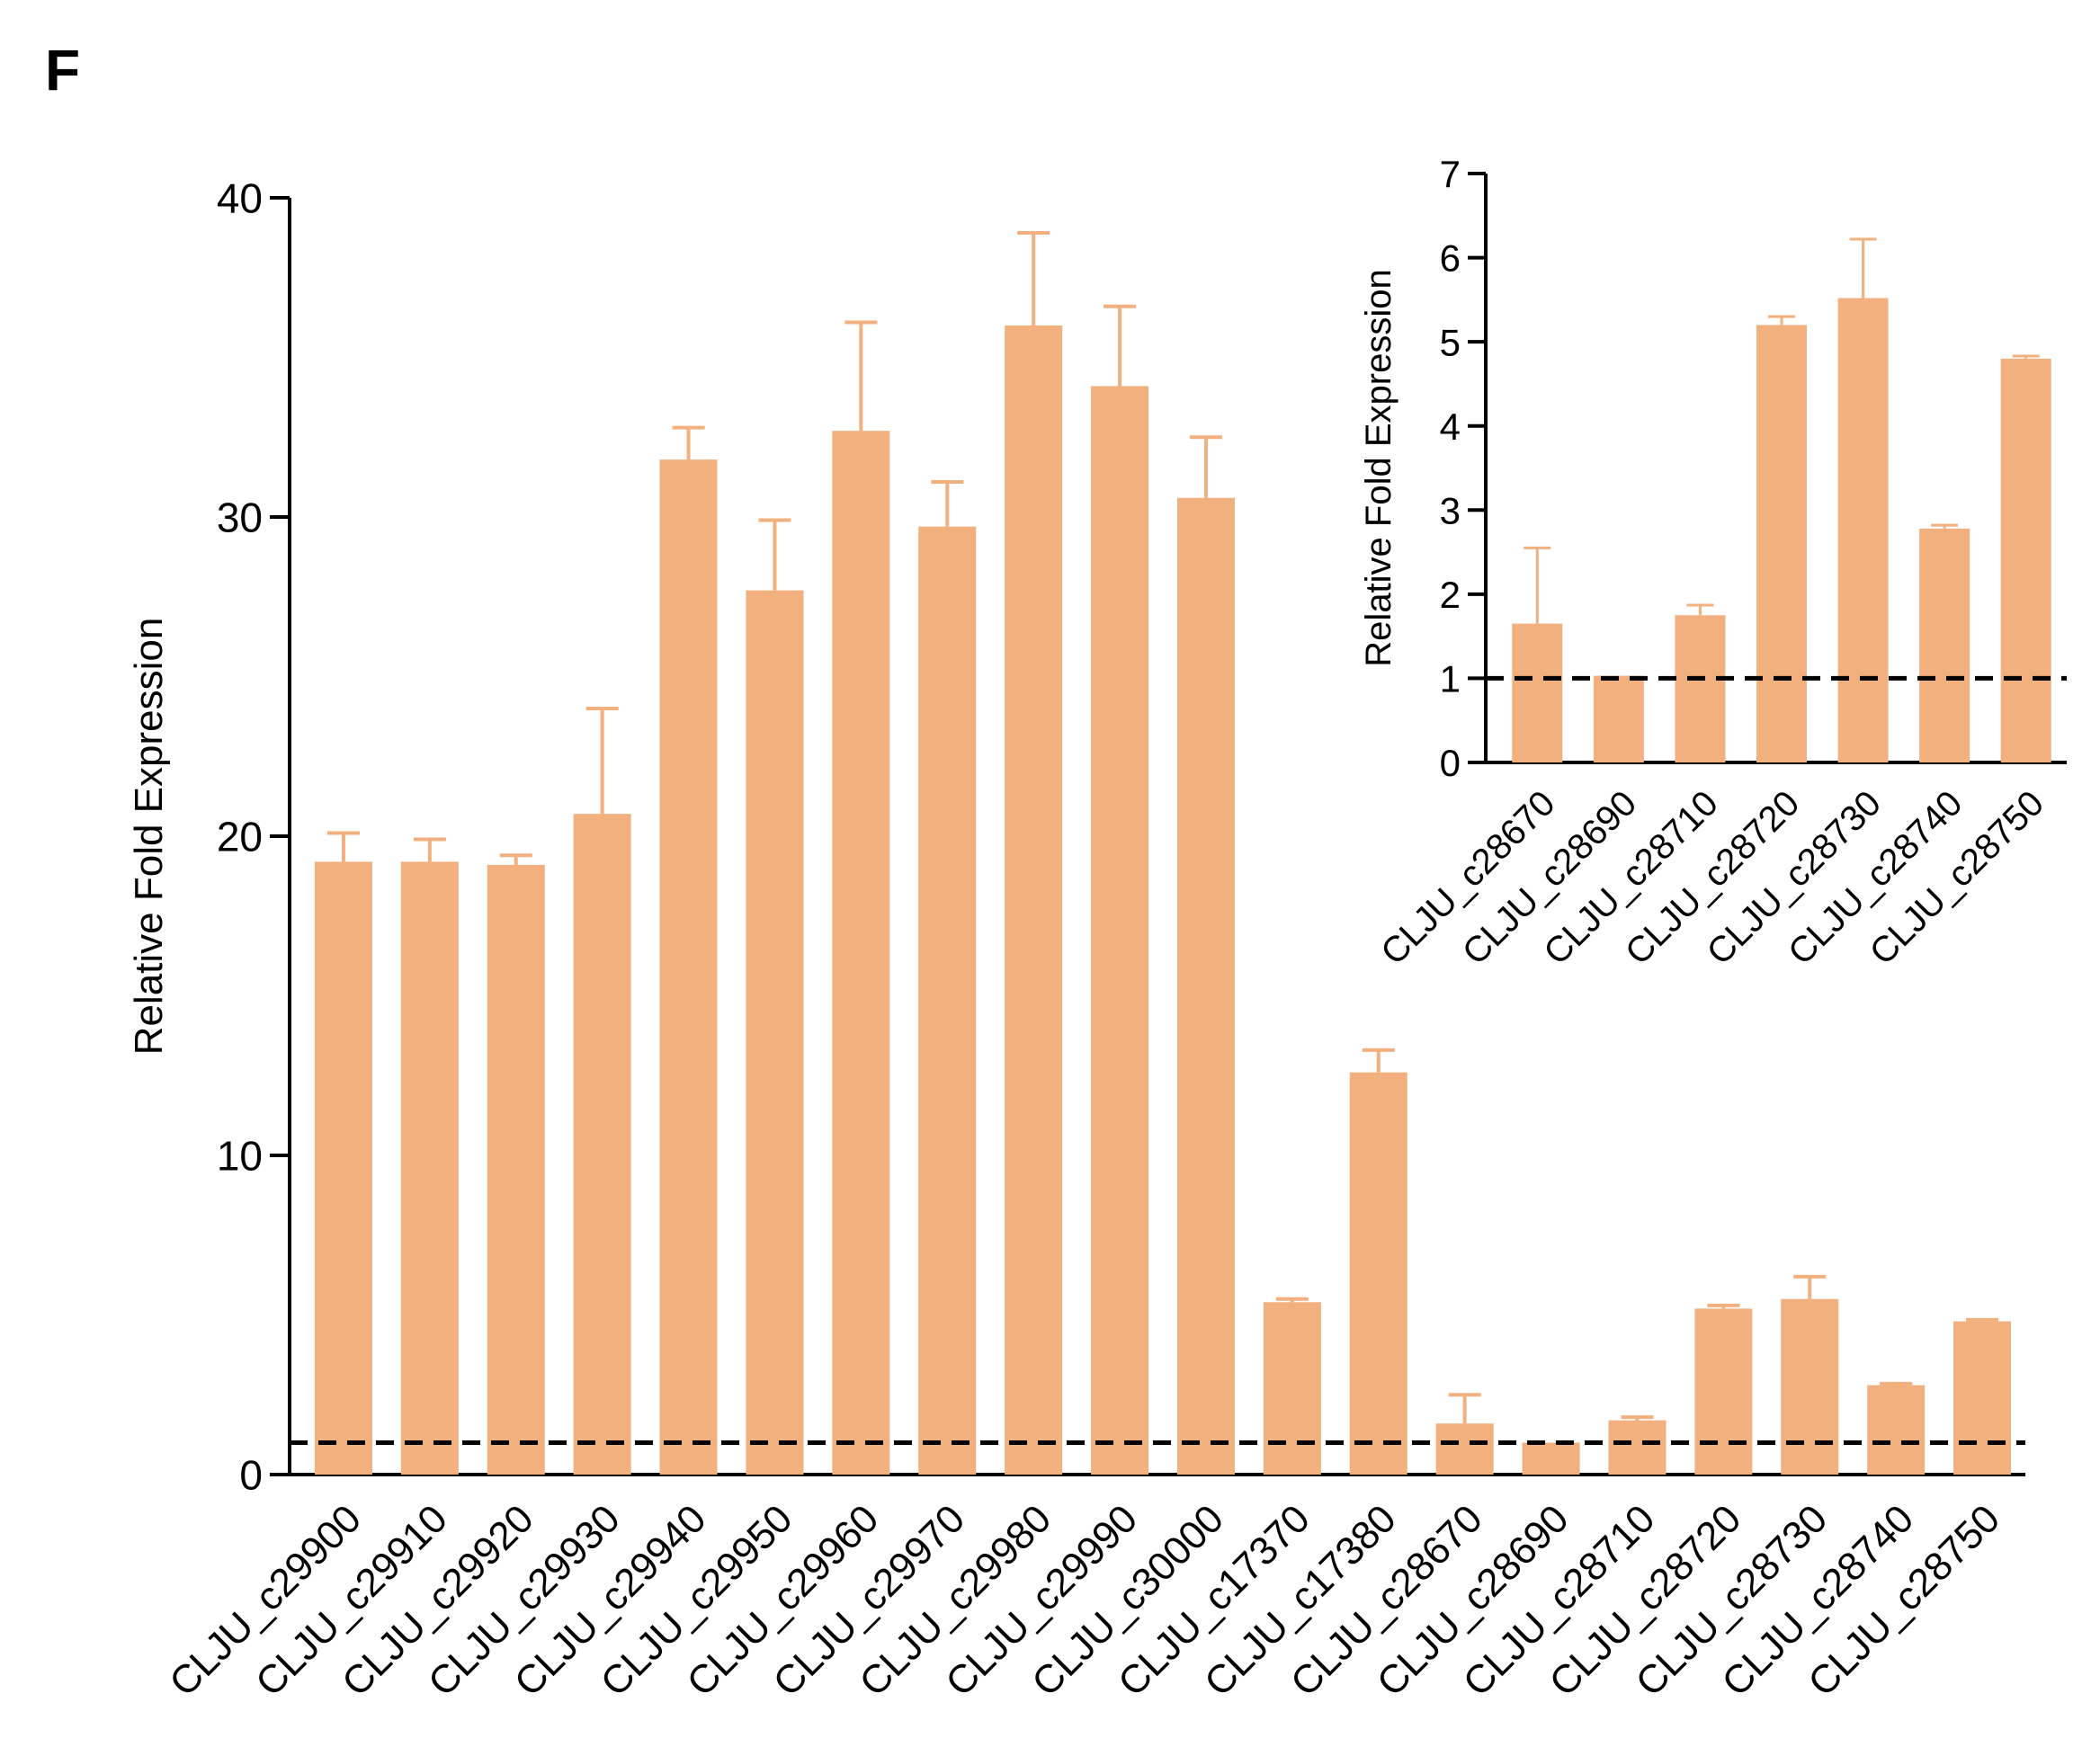  I want to click on y-tick-label: 2, so click(1451, 595).